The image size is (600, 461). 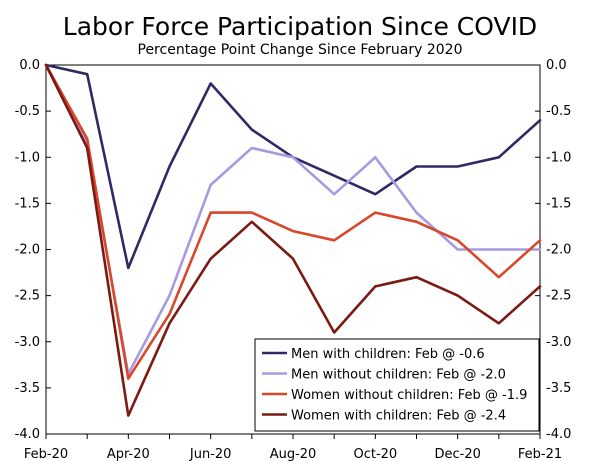 I want to click on y-tick-label-right: -2.5, so click(x=558, y=296).